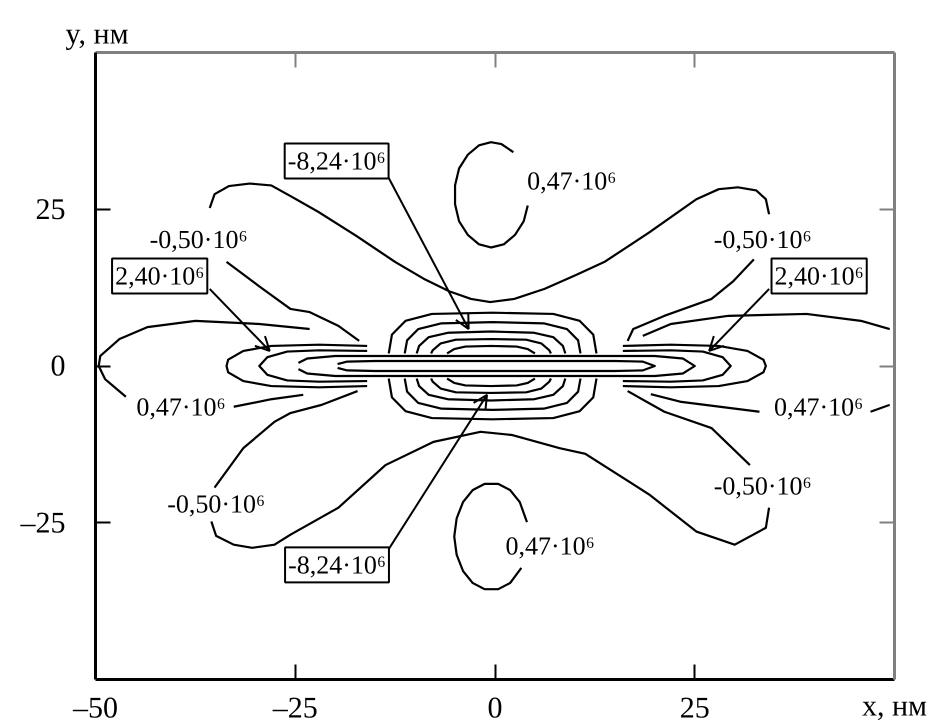  Describe the element at coordinates (695, 708) in the screenshot. I see `x-tick-label: 25` at that location.